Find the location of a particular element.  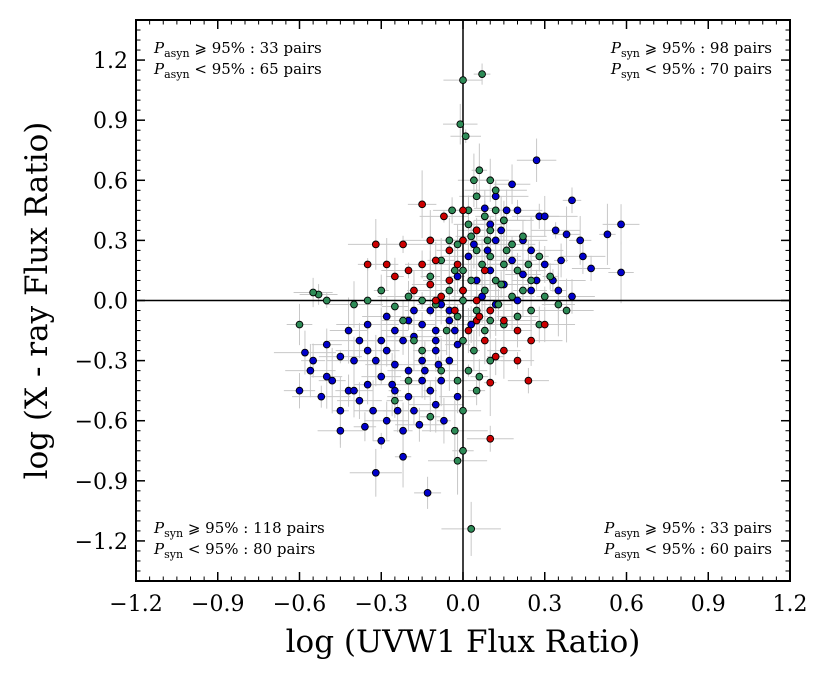

x-tick-label: 1.2 is located at coordinates (790, 604).